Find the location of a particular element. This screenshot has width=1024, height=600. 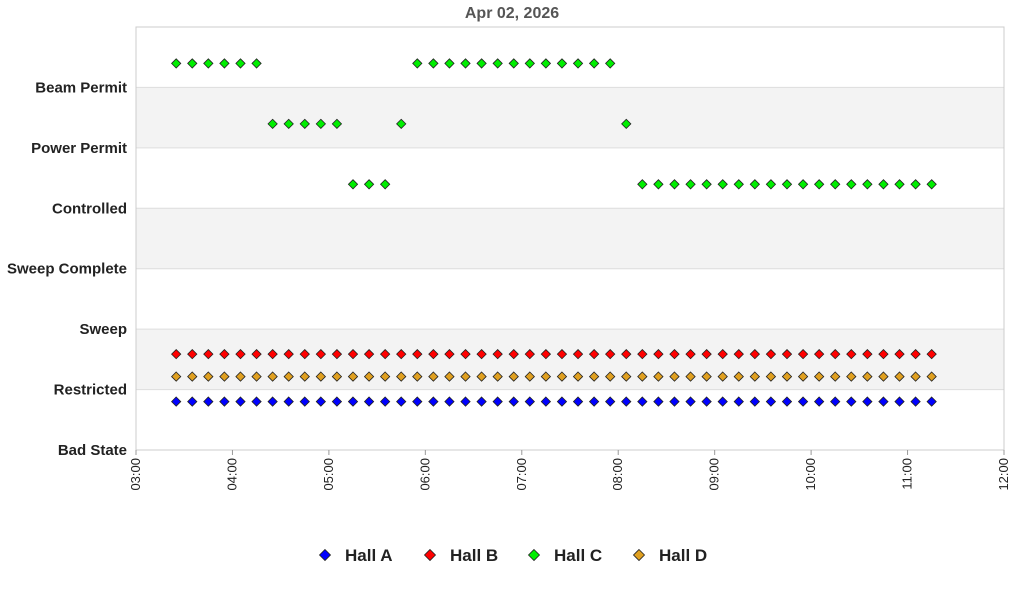

x-tick-label: 12:00 is located at coordinates (1003, 474).